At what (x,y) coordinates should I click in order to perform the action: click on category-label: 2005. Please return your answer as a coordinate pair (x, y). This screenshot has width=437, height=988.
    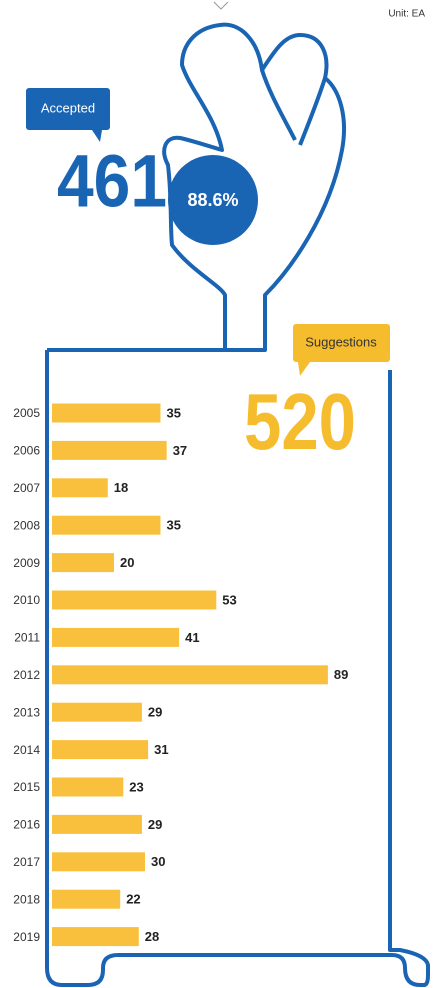
    Looking at the image, I should click on (26, 413).